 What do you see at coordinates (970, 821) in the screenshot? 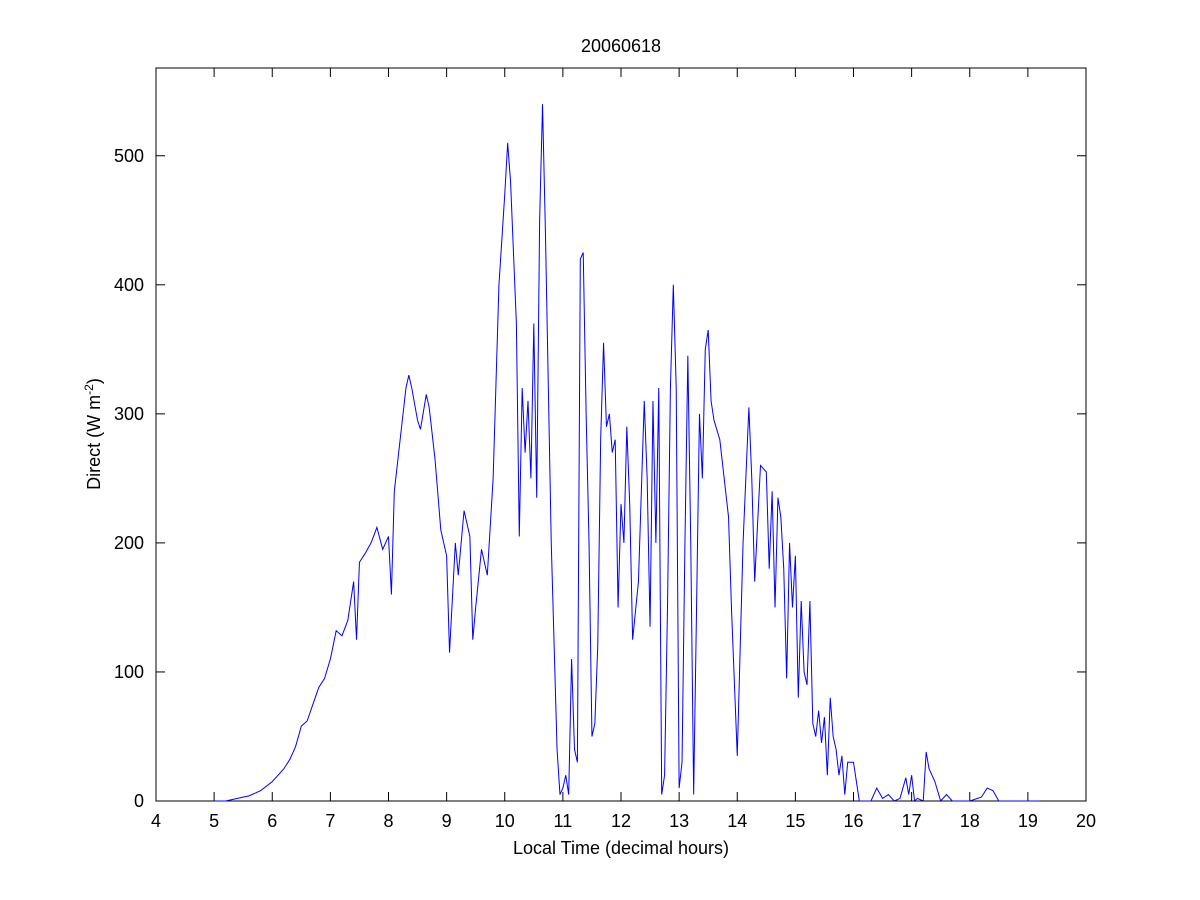
I see `x-tick-label: 18` at bounding box center [970, 821].